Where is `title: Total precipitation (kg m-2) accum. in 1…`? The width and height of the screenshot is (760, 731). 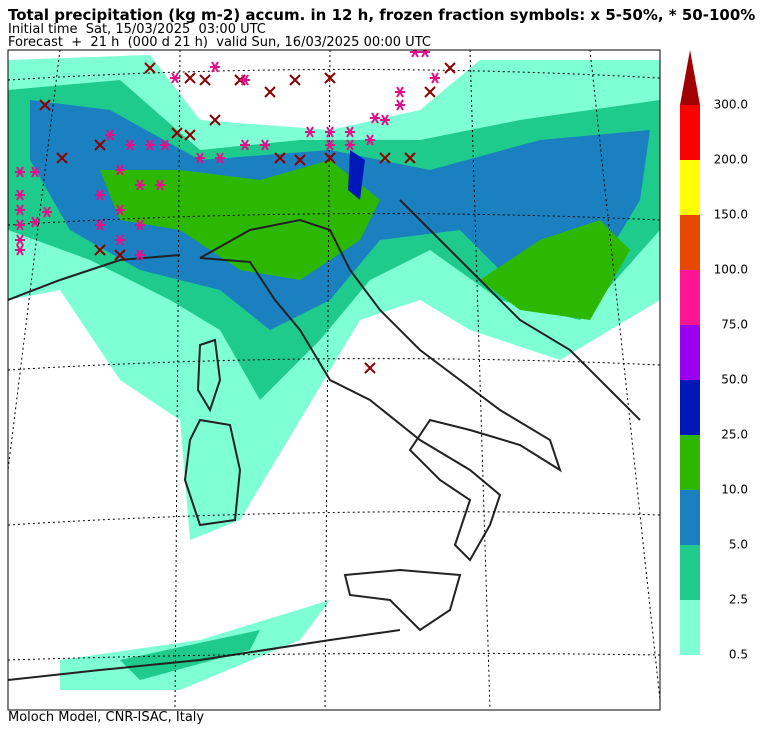
title: Total precipitation (kg m-2) accum. in 1… is located at coordinates (382, 15).